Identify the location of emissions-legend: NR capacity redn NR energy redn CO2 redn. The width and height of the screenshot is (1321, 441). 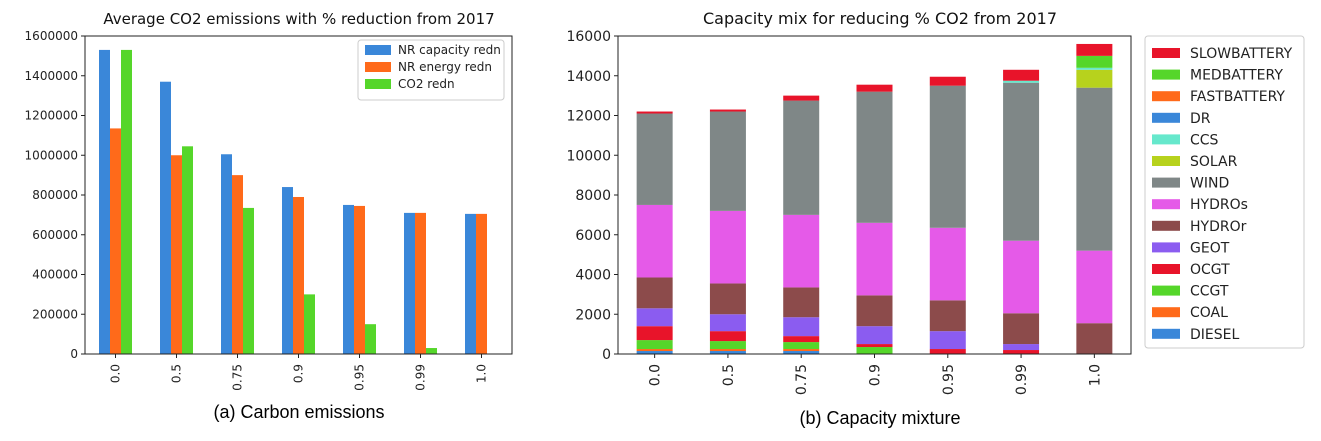
(431, 70).